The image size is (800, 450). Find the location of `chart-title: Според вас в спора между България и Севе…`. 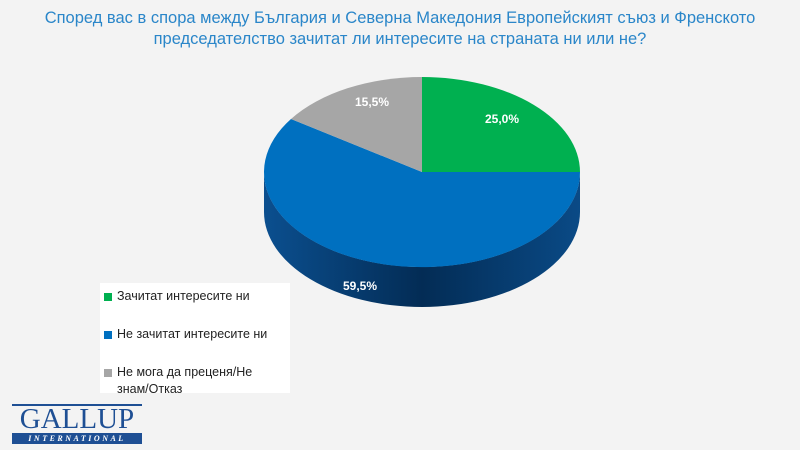

chart-title: Според вас в спора между България и Севе… is located at coordinates (400, 29).